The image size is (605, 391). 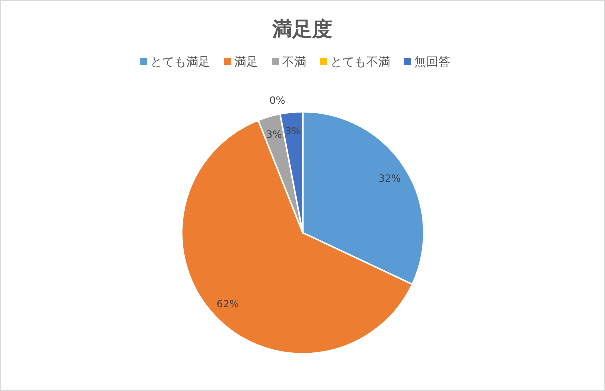 What do you see at coordinates (246, 62) in the screenshot?
I see `legend-label: 満足` at bounding box center [246, 62].